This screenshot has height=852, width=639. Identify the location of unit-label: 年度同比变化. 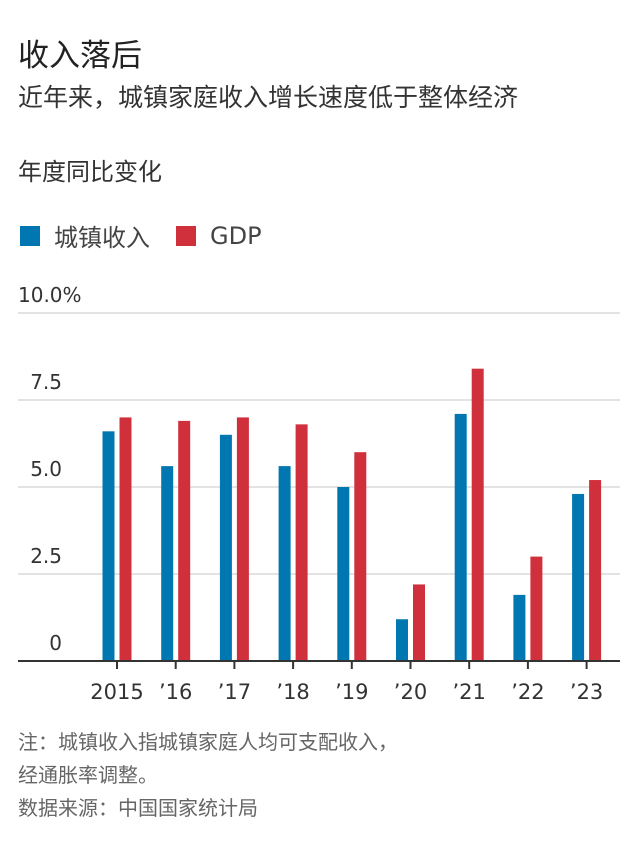
(90, 172).